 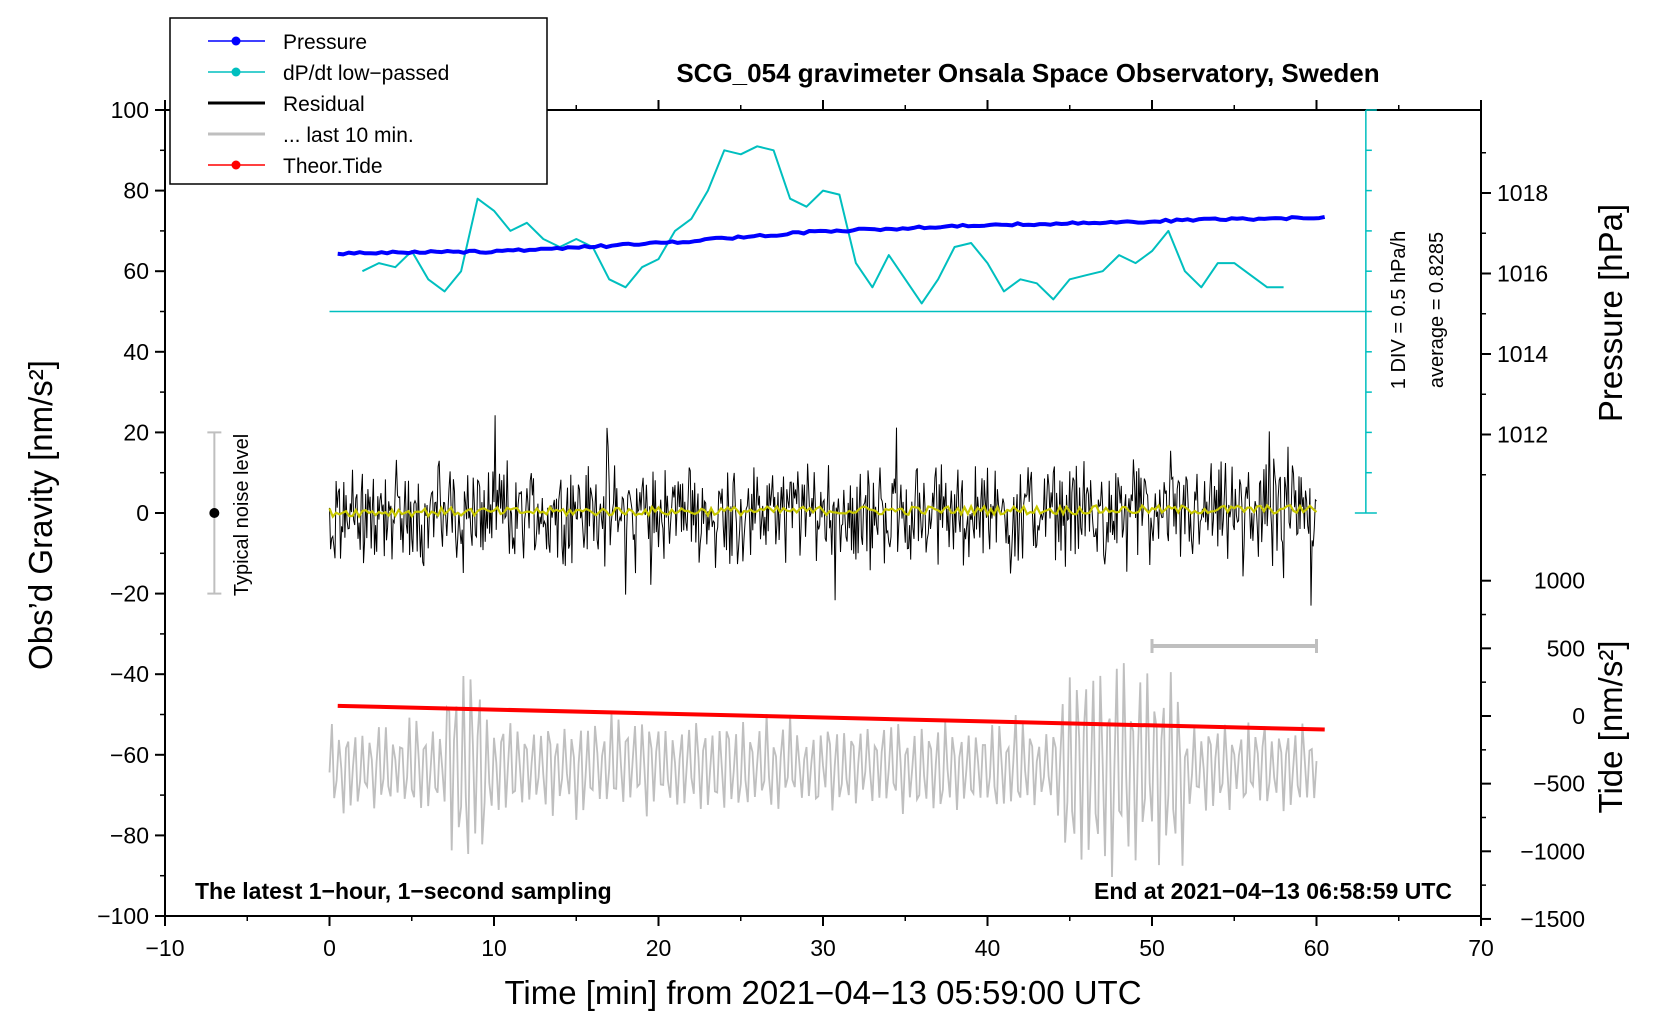 What do you see at coordinates (823, 948) in the screenshot?
I see `x-tick-label: 30` at bounding box center [823, 948].